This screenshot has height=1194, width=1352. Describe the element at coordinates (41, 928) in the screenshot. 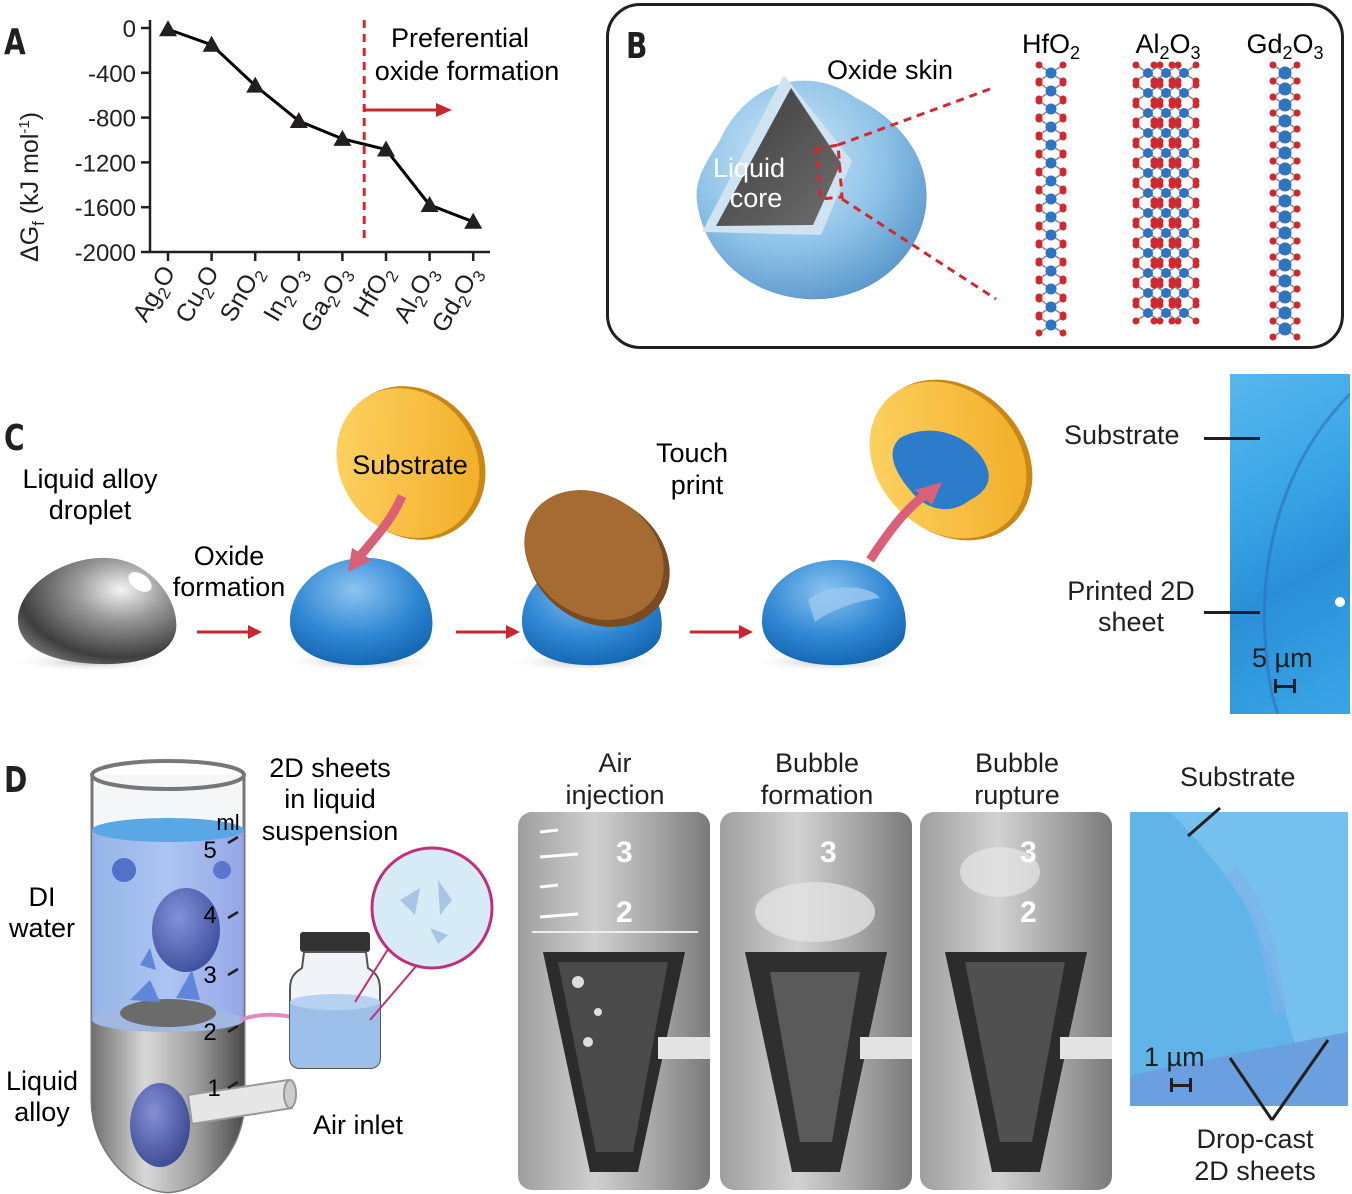

I see `di-water-line2: water` at that location.